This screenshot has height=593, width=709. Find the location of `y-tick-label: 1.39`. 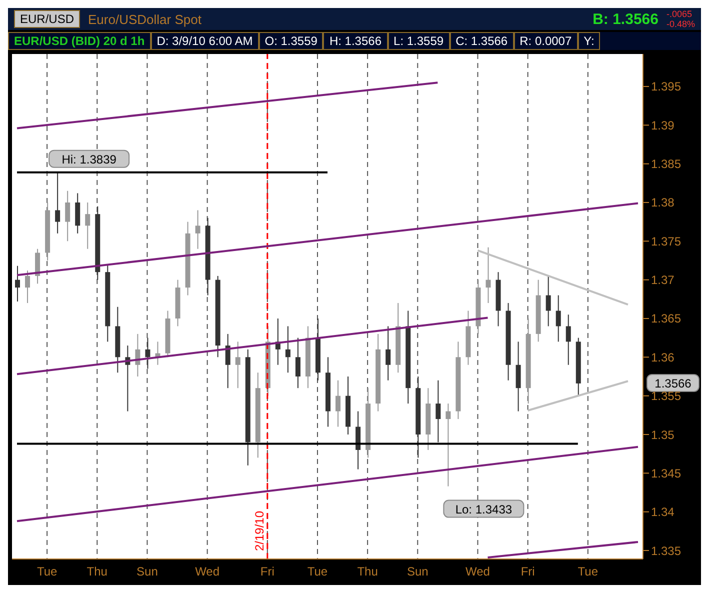

y-tick-label: 1.39 is located at coordinates (663, 125).